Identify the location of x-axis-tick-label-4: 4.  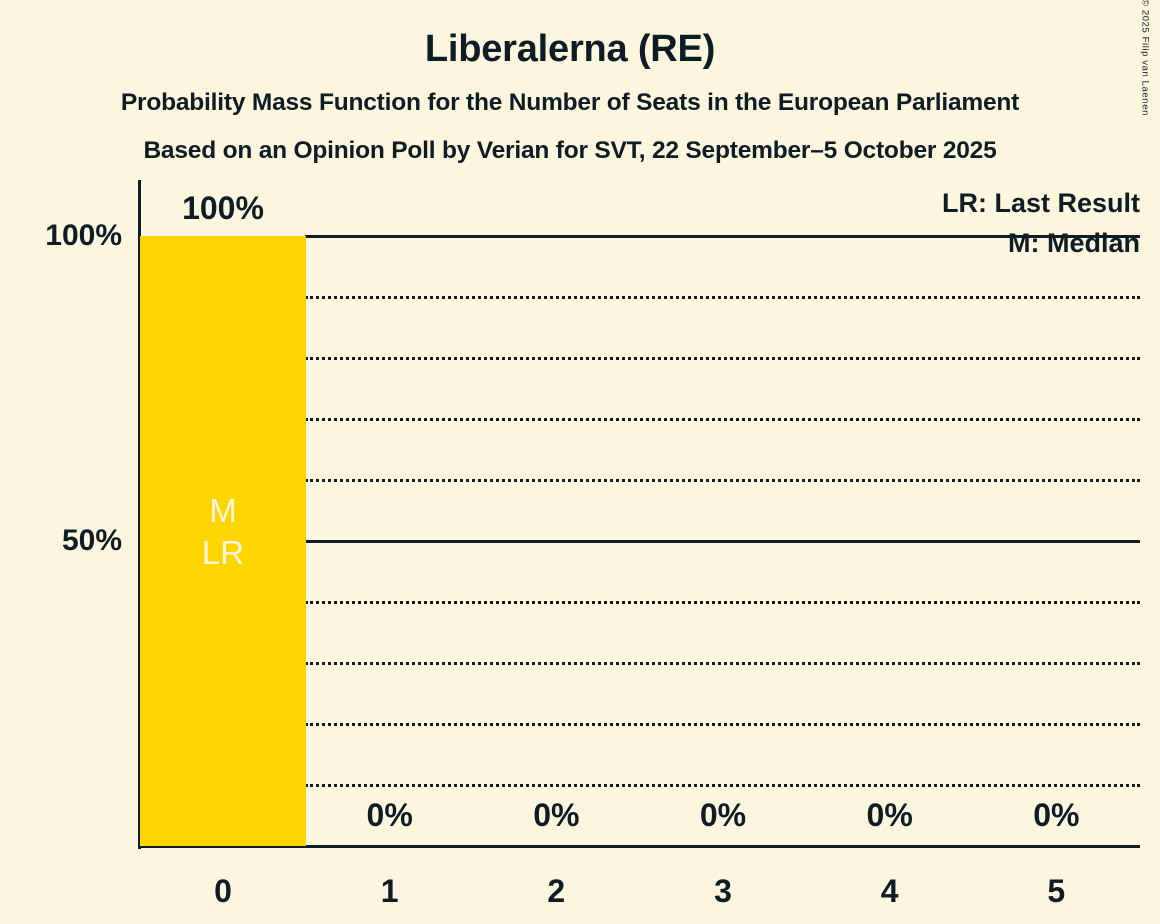
(889, 891).